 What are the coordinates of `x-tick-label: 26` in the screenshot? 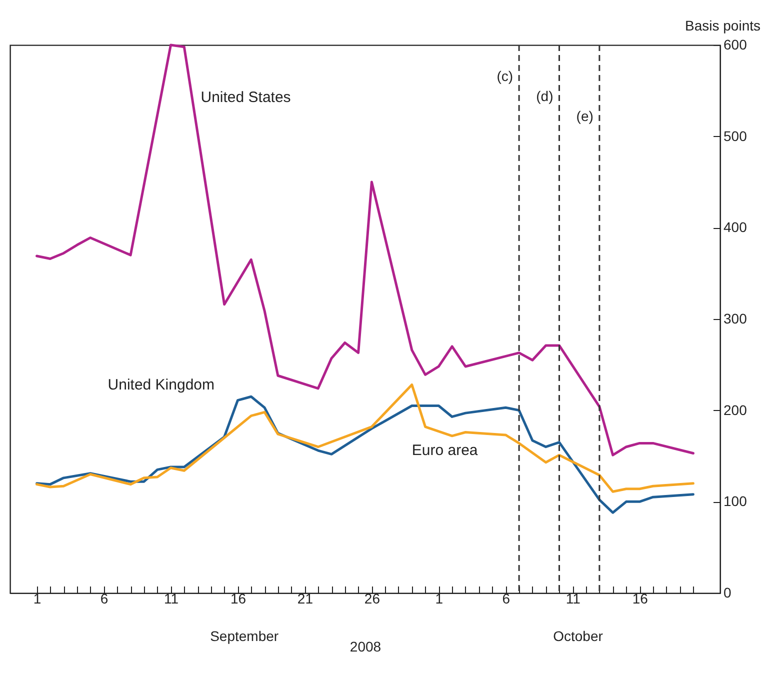 It's located at (372, 598).